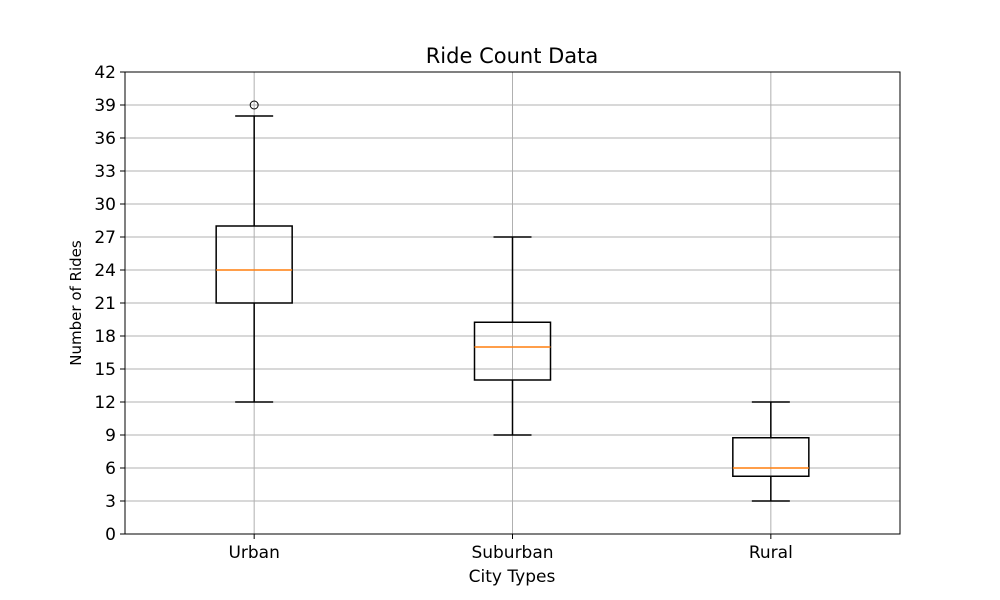 The width and height of the screenshot is (1000, 600). What do you see at coordinates (771, 553) in the screenshot?
I see `x-tick-label-rural: Rural` at bounding box center [771, 553].